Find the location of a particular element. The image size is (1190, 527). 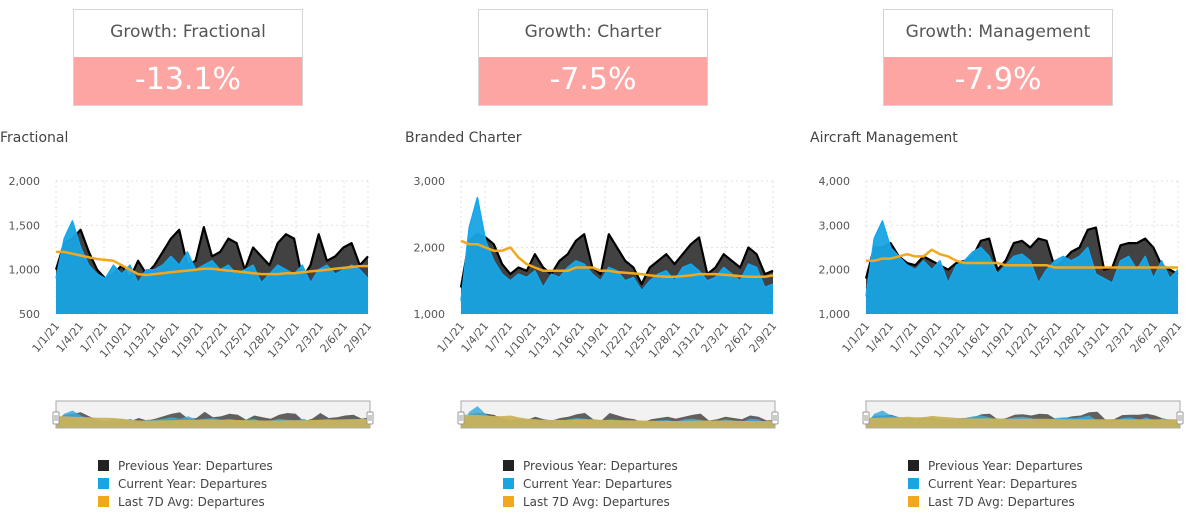

y-tick-label: 1,500 is located at coordinates (25, 225).